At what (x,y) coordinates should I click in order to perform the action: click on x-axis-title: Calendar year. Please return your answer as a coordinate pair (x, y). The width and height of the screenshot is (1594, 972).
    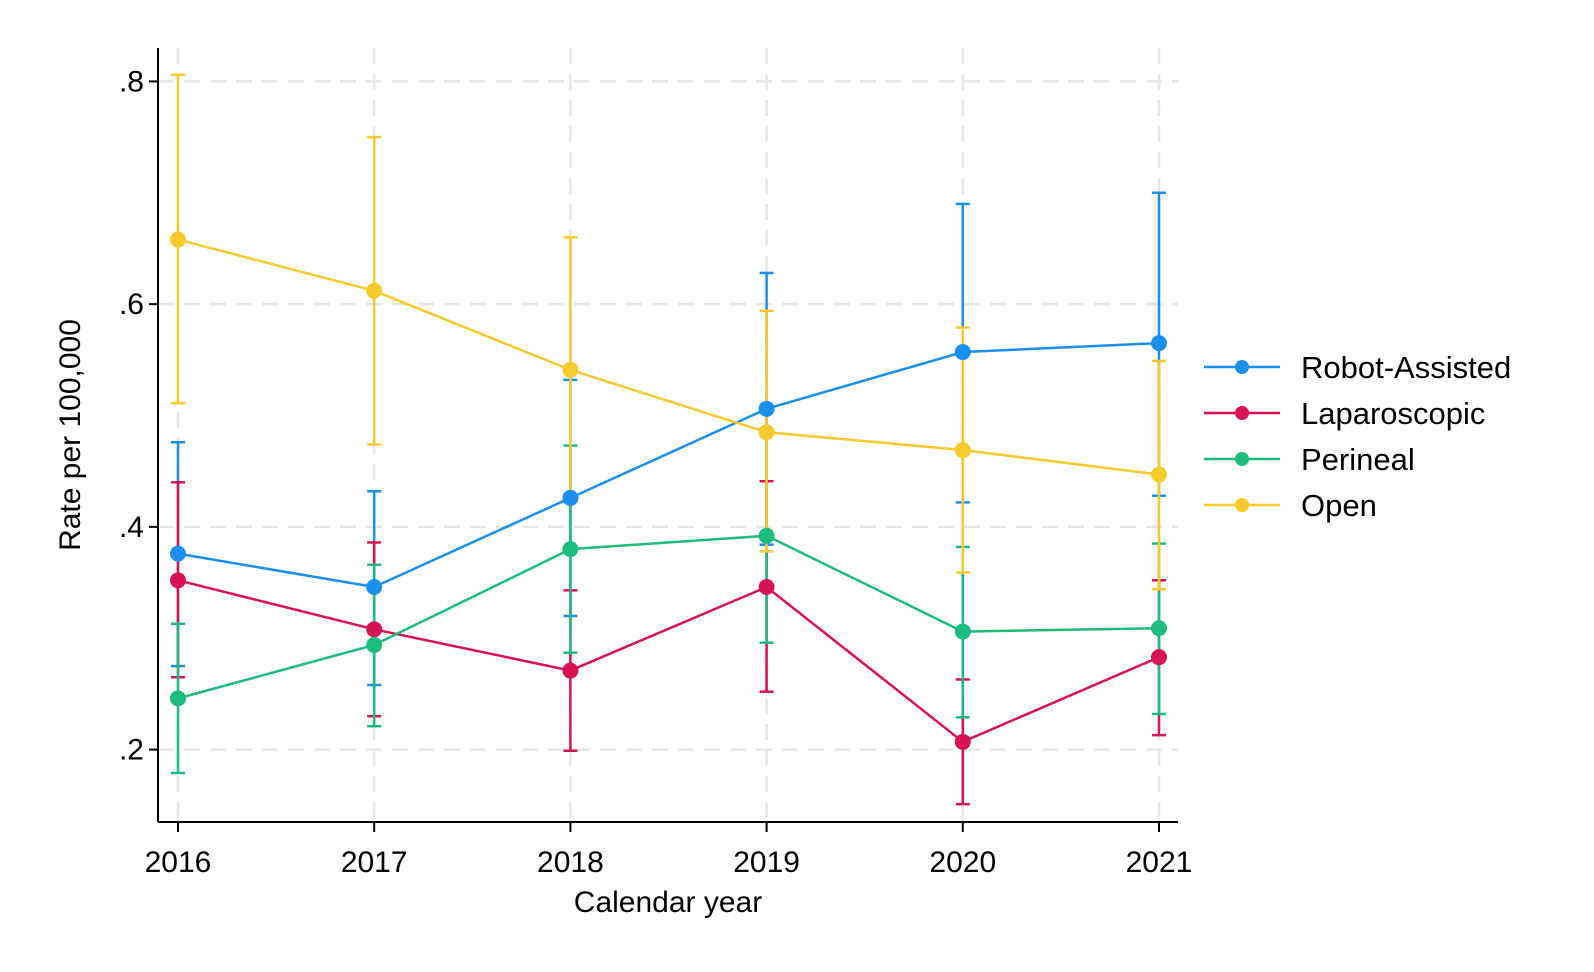
    Looking at the image, I should click on (668, 902).